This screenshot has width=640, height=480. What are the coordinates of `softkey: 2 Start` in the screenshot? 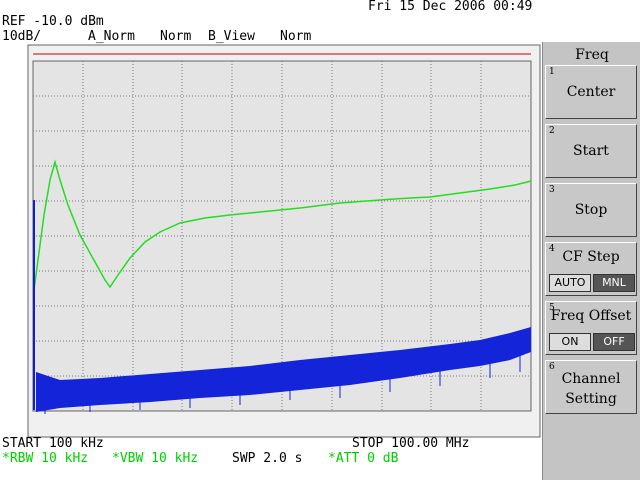 It's located at (591, 151).